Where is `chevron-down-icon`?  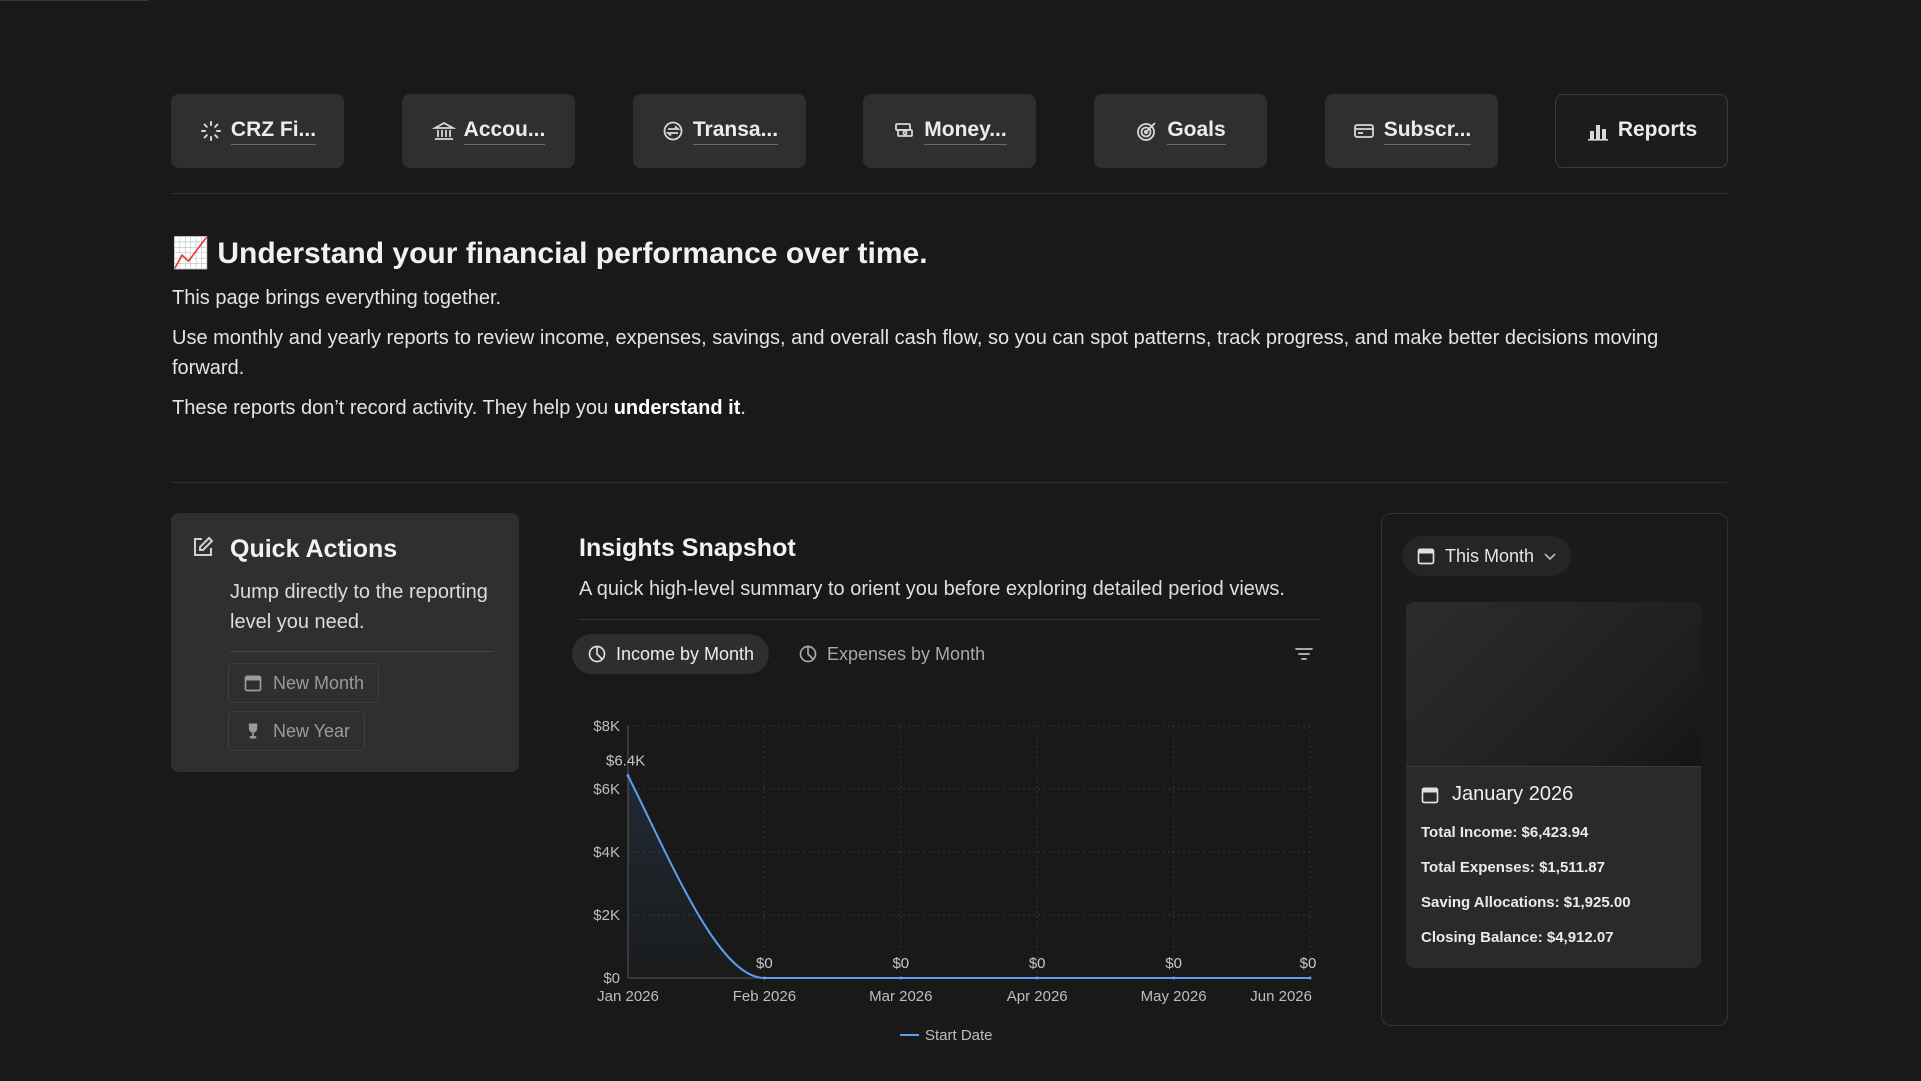 chevron-down-icon is located at coordinates (1550, 557).